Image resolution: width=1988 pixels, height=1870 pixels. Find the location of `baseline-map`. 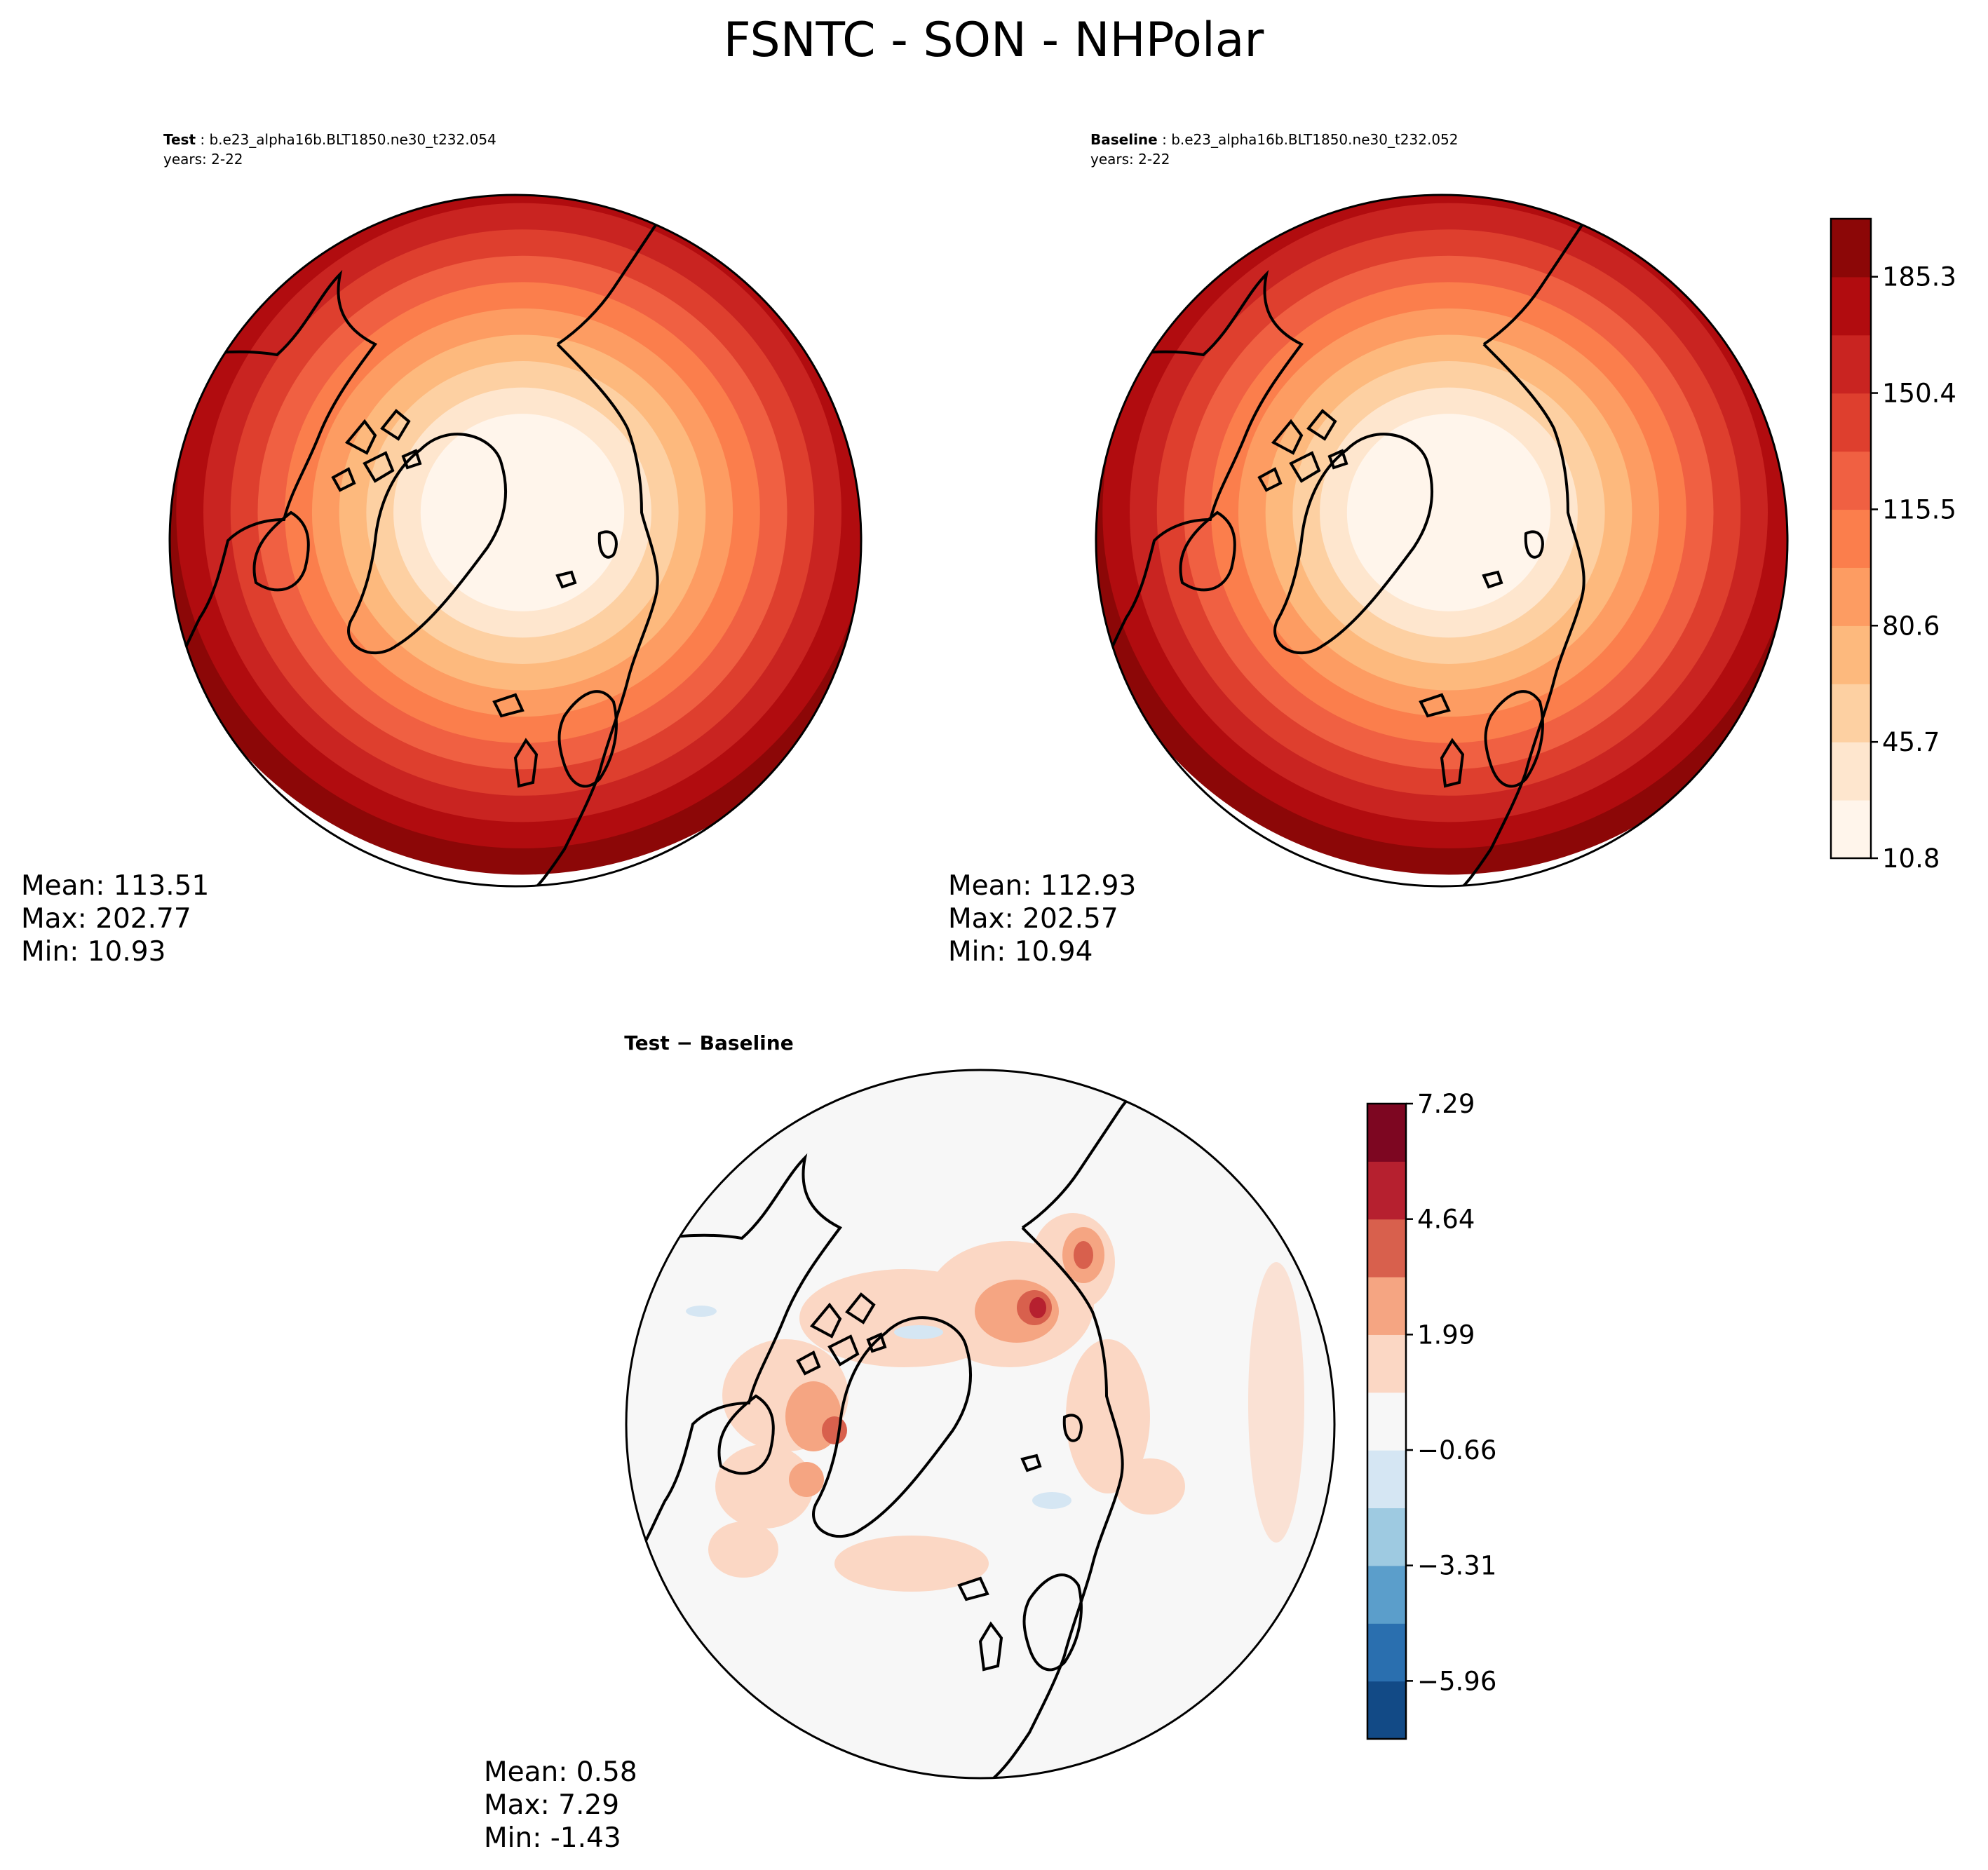

baseline-map is located at coordinates (1441, 540).